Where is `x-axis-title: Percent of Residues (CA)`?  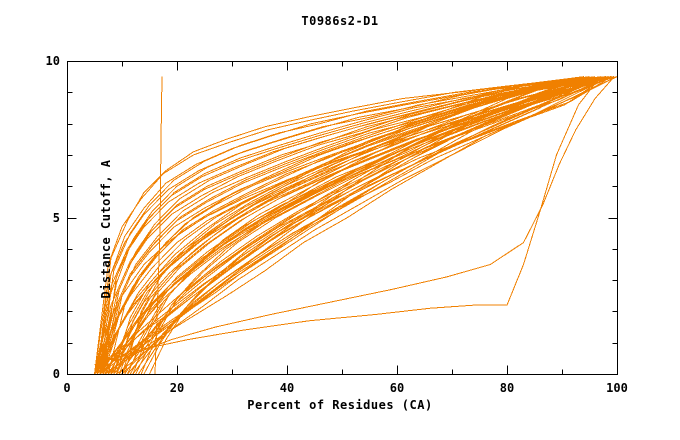
x-axis-title: Percent of Residues (CA) is located at coordinates (340, 405).